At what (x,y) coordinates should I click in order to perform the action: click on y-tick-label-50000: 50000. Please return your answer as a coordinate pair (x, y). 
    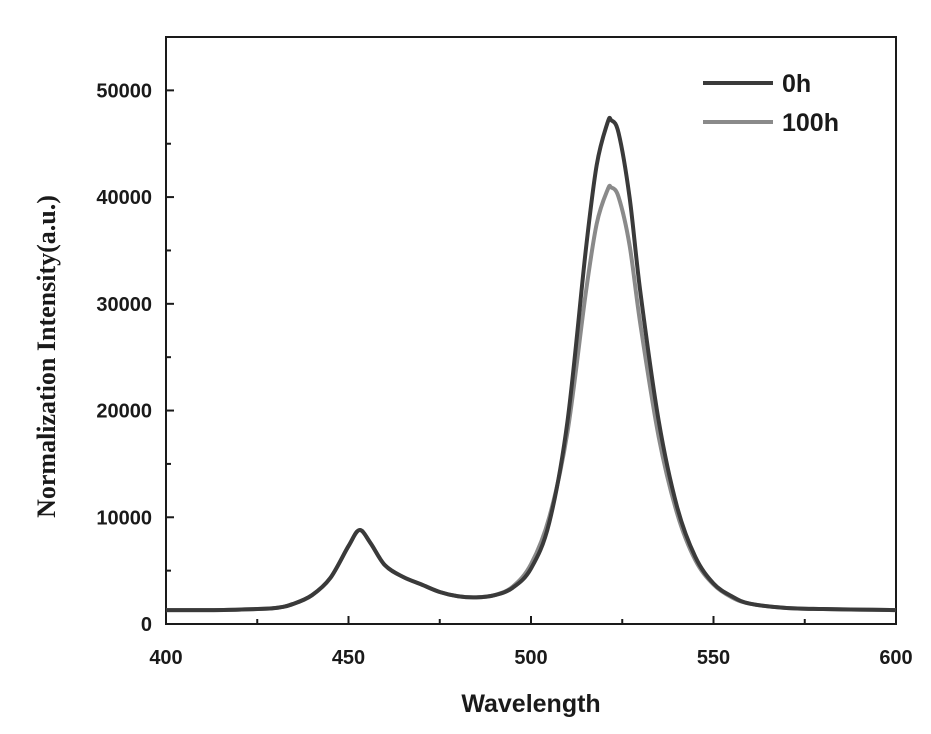
    Looking at the image, I should click on (124, 91).